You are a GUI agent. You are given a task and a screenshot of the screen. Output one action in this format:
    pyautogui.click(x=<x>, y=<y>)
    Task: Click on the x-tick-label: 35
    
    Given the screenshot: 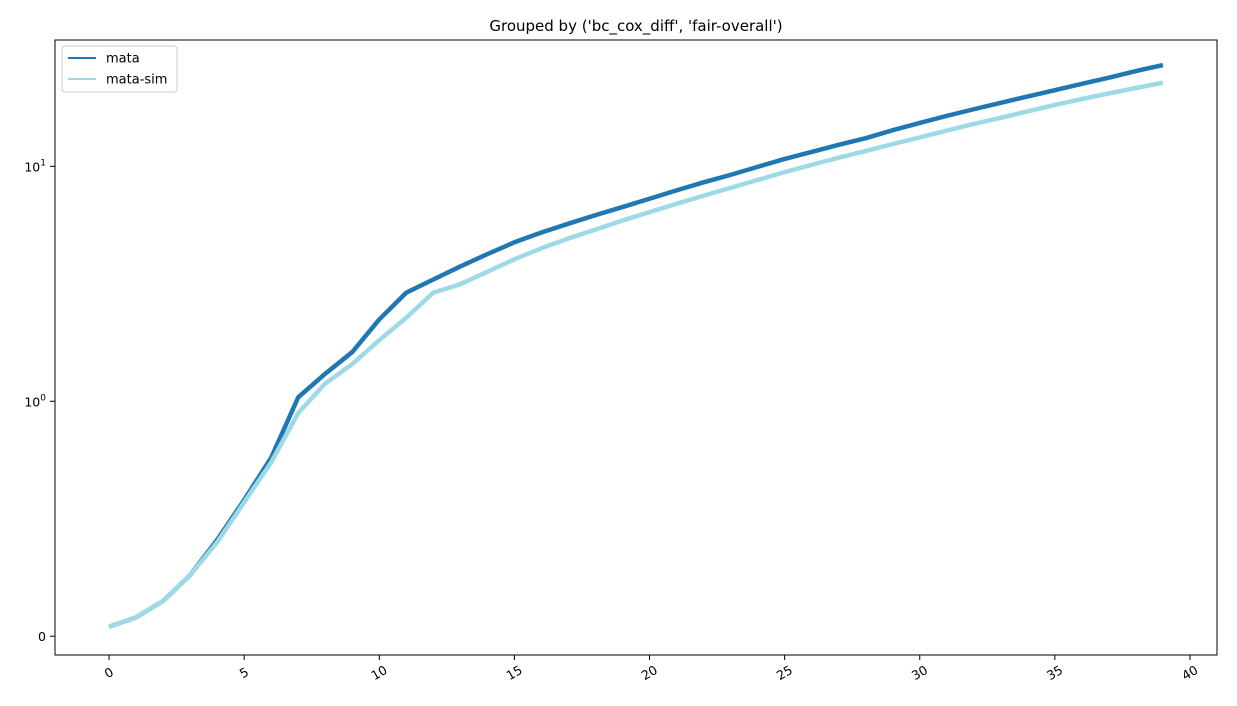 What is the action you would take?
    pyautogui.click(x=1054, y=672)
    